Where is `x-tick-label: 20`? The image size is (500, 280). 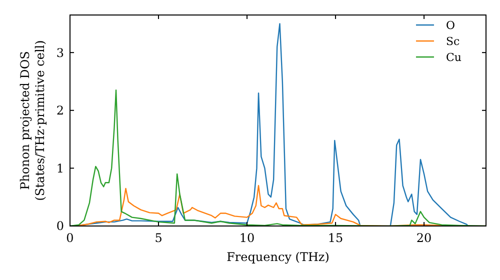
x-tick-label: 20 is located at coordinates (424, 238).